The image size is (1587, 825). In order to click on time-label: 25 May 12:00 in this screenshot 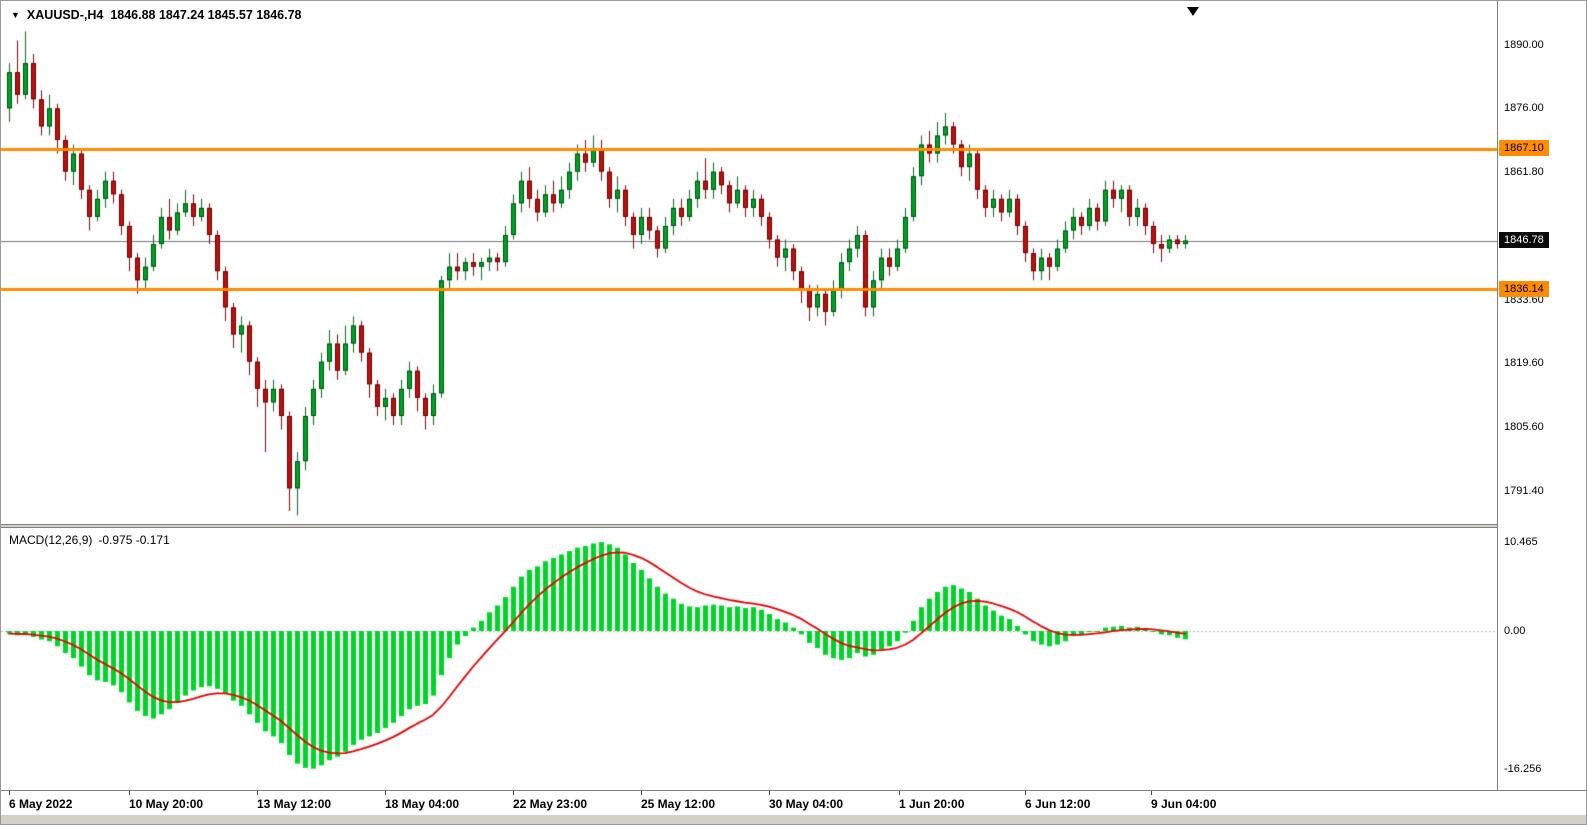, I will do `click(678, 804)`.